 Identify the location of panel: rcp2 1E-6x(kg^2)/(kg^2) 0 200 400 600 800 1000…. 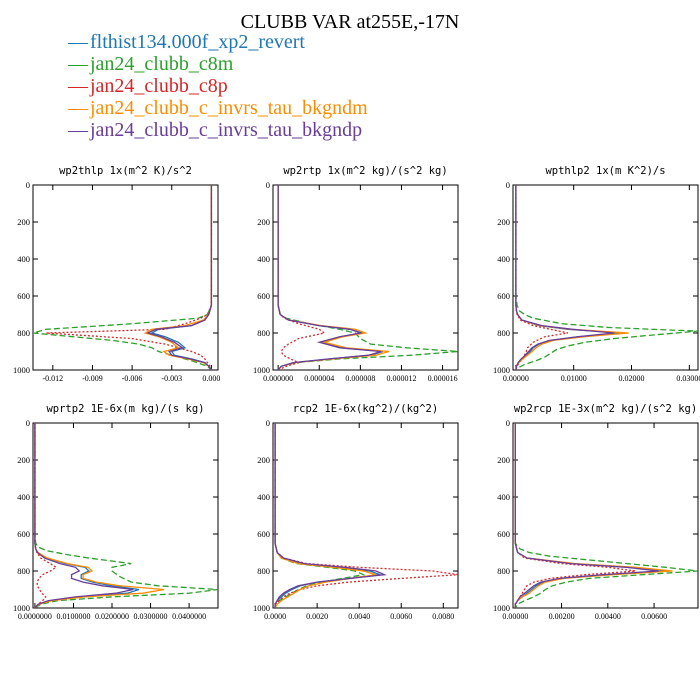
(356, 512).